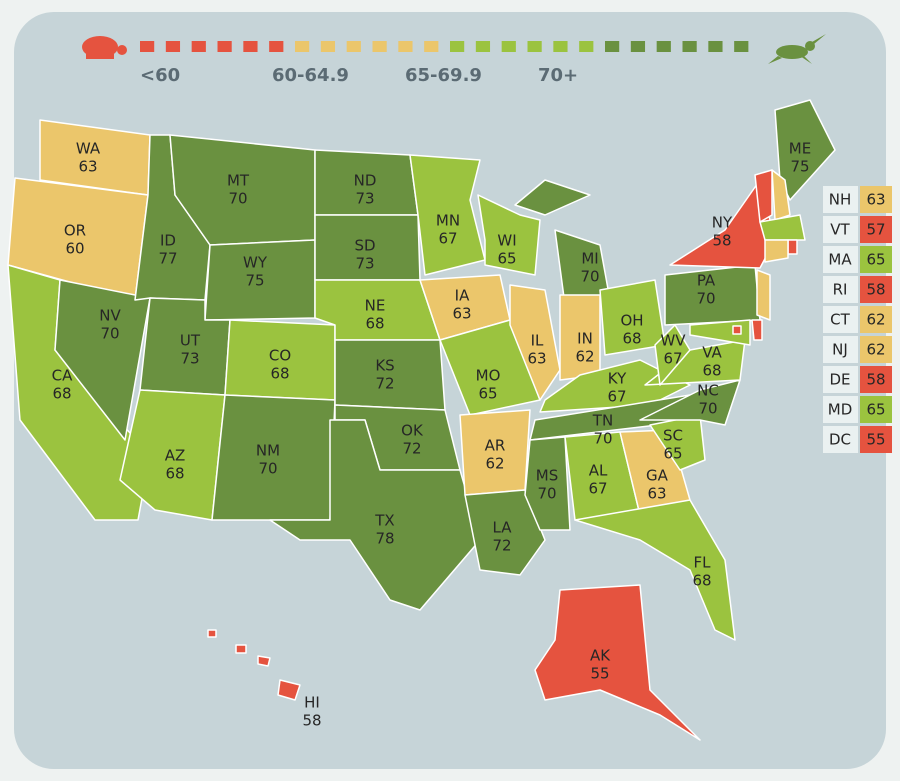 This screenshot has height=781, width=900. I want to click on state-abbr: MN, so click(448, 221).